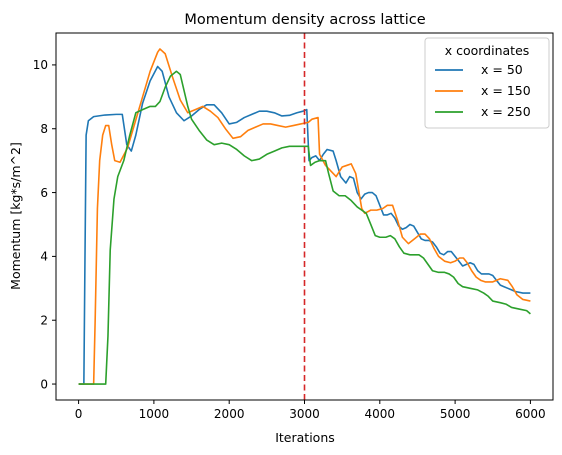 This screenshot has width=562, height=455. I want to click on y-tick-label: 6, so click(44, 193).